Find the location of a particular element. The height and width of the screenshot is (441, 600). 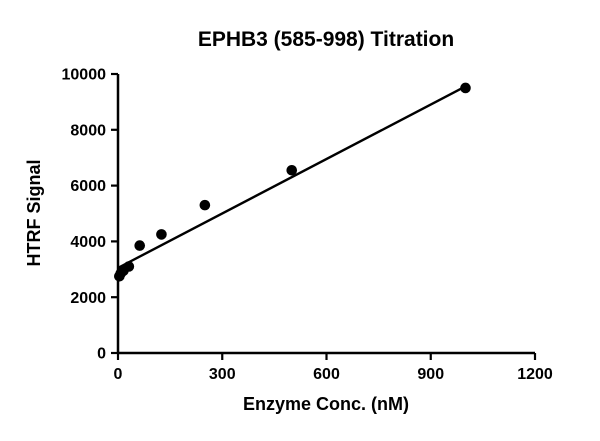

x-tick-label: 300 is located at coordinates (222, 374).